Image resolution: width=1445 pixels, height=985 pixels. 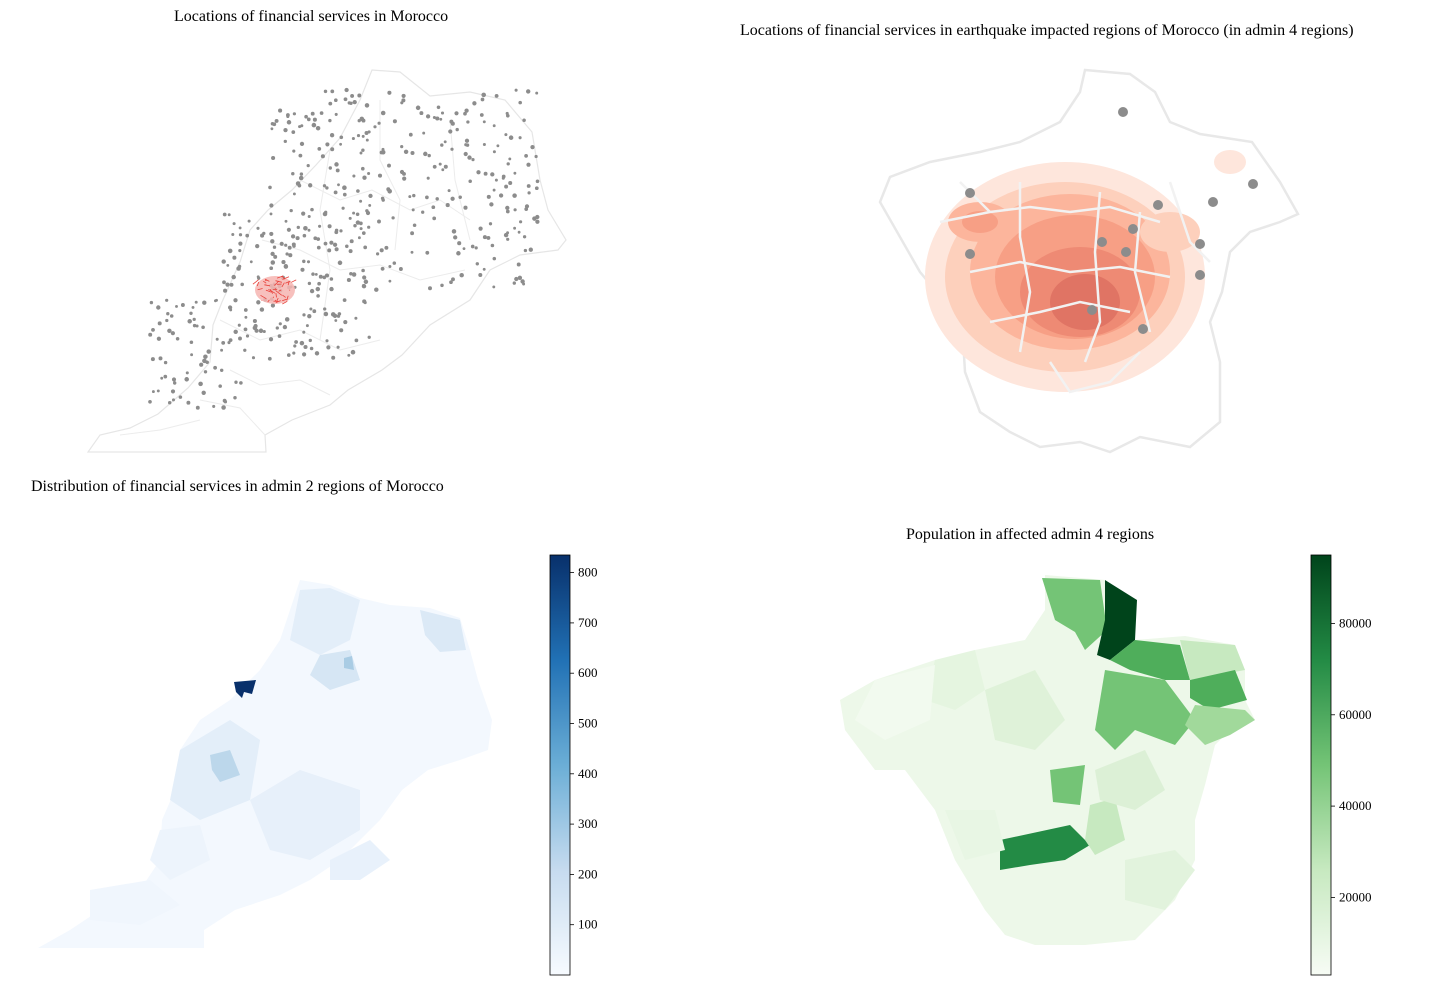 I want to click on admin4-population-regions, so click(x=1055, y=744).